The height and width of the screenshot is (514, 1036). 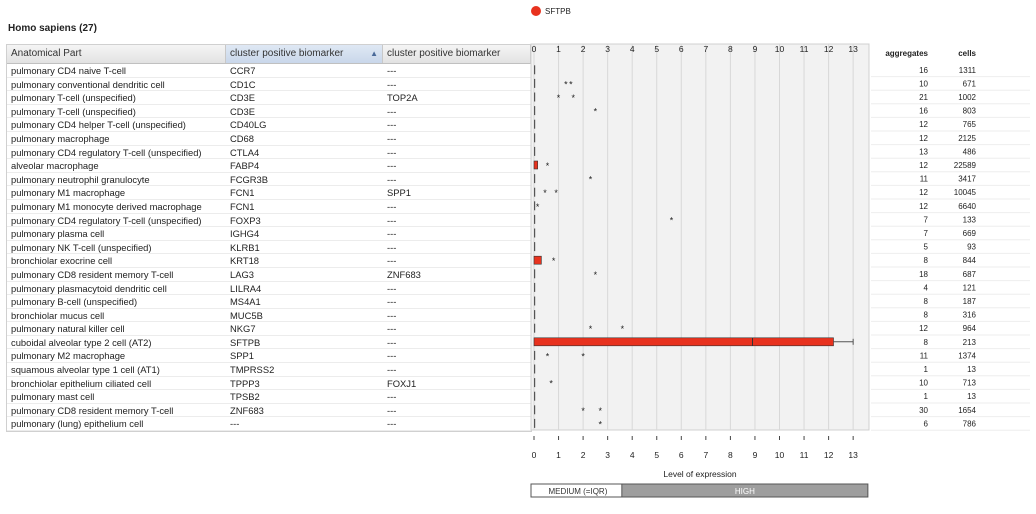 I want to click on table-row: pulmonary (lung) epithelium cell --- ---, so click(x=269, y=424).